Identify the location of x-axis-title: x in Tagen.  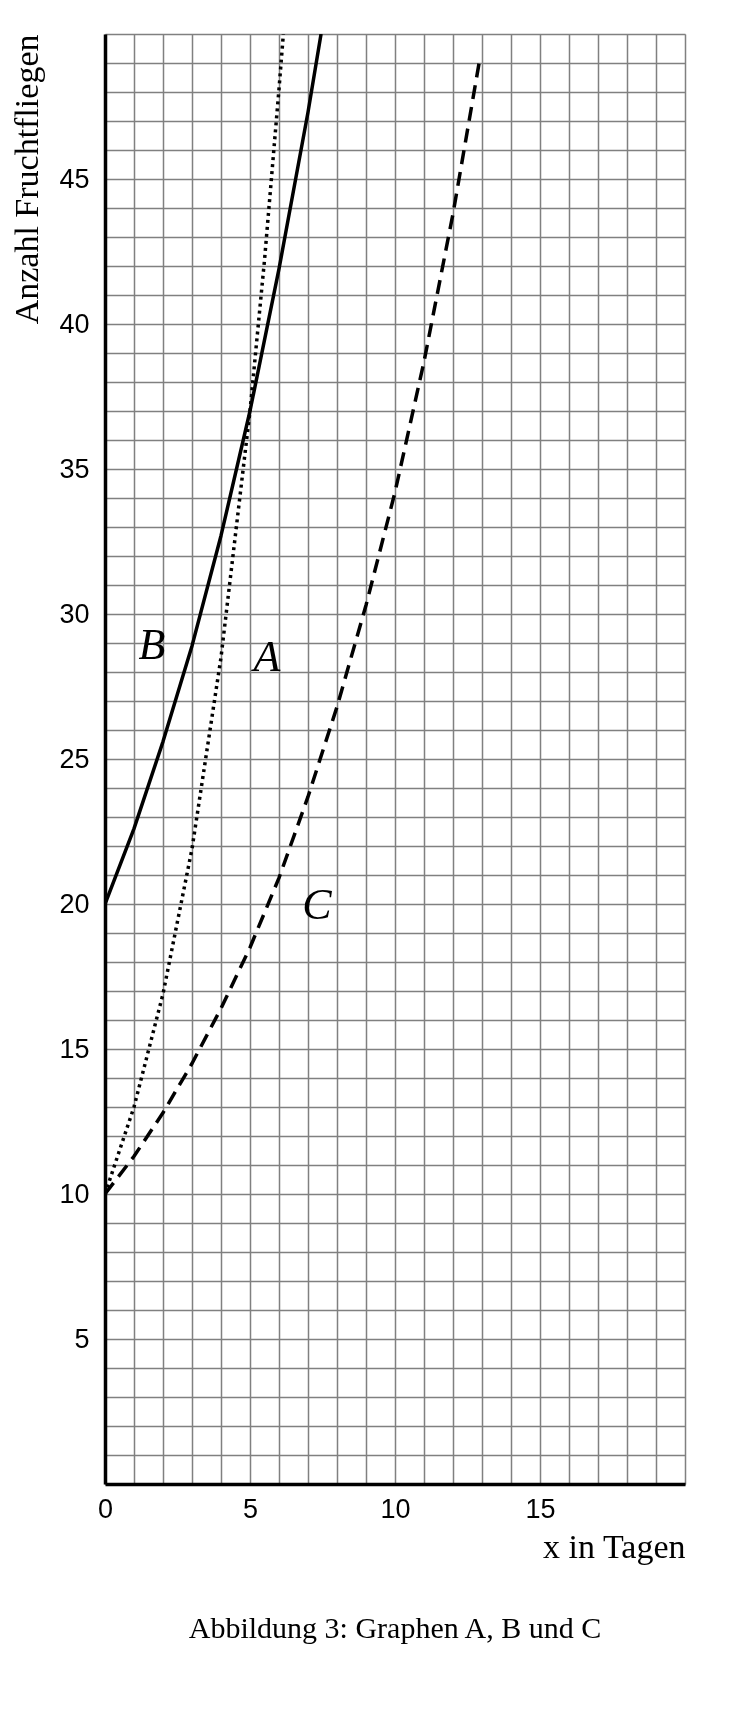
(614, 1546).